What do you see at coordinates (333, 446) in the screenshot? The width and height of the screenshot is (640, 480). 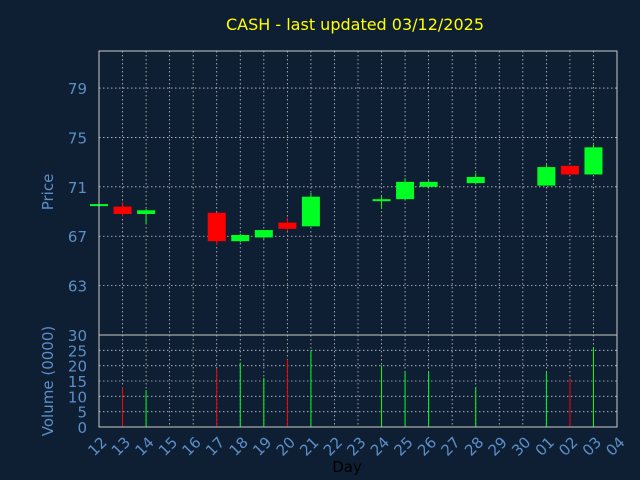 I see `x-tick-label: 22` at bounding box center [333, 446].